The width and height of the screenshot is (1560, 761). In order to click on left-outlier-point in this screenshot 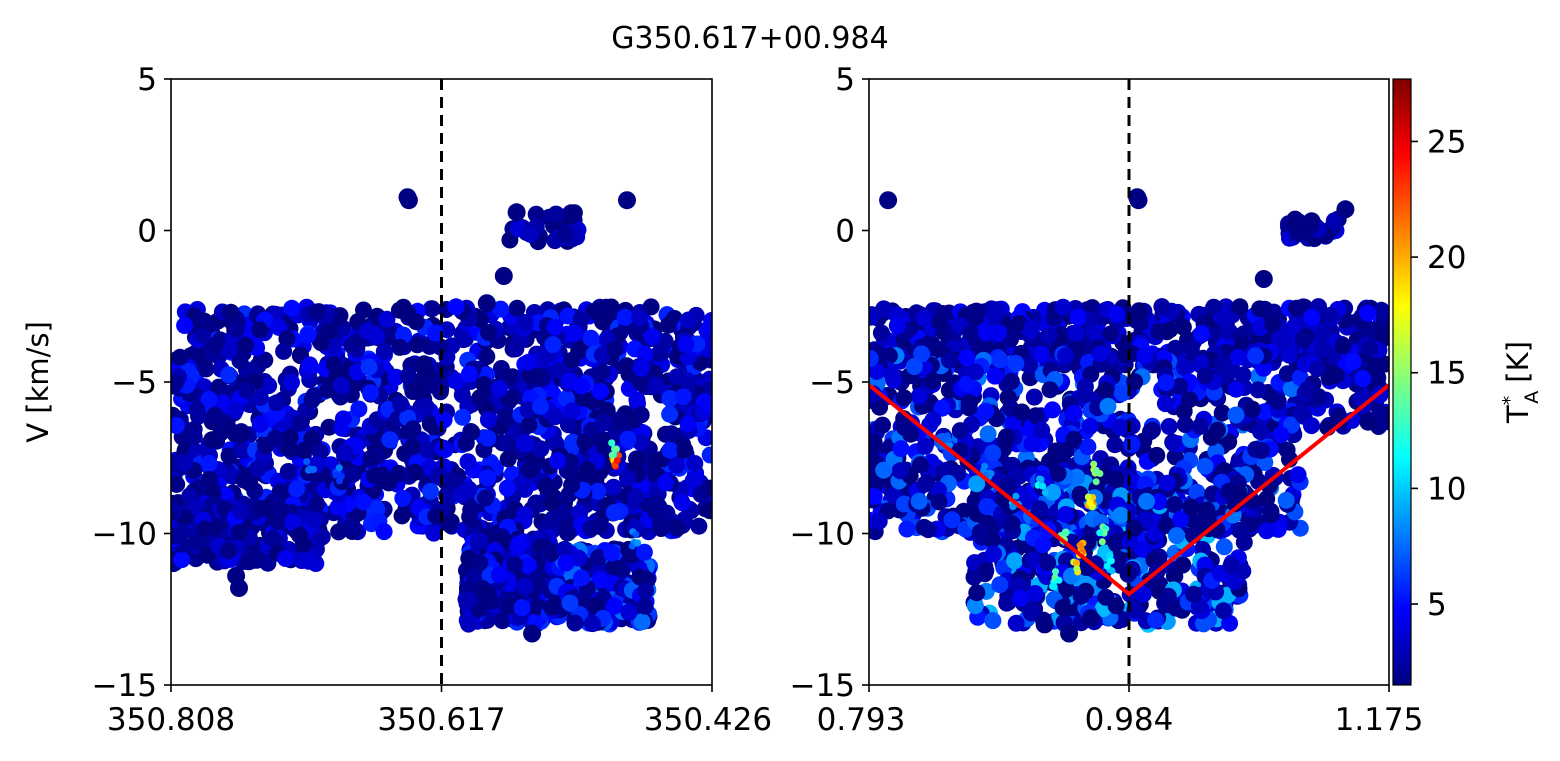, I will do `click(627, 200)`.